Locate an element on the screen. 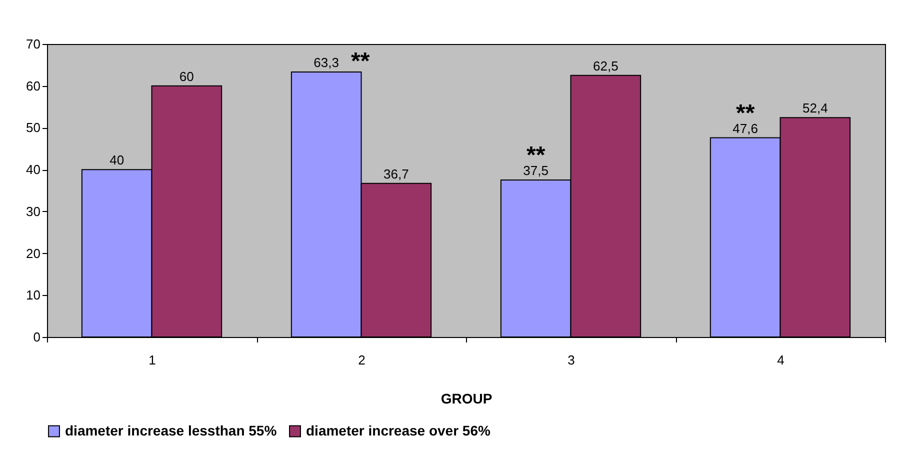 The image size is (915, 460). y-tick-label: 20 is located at coordinates (33, 253).